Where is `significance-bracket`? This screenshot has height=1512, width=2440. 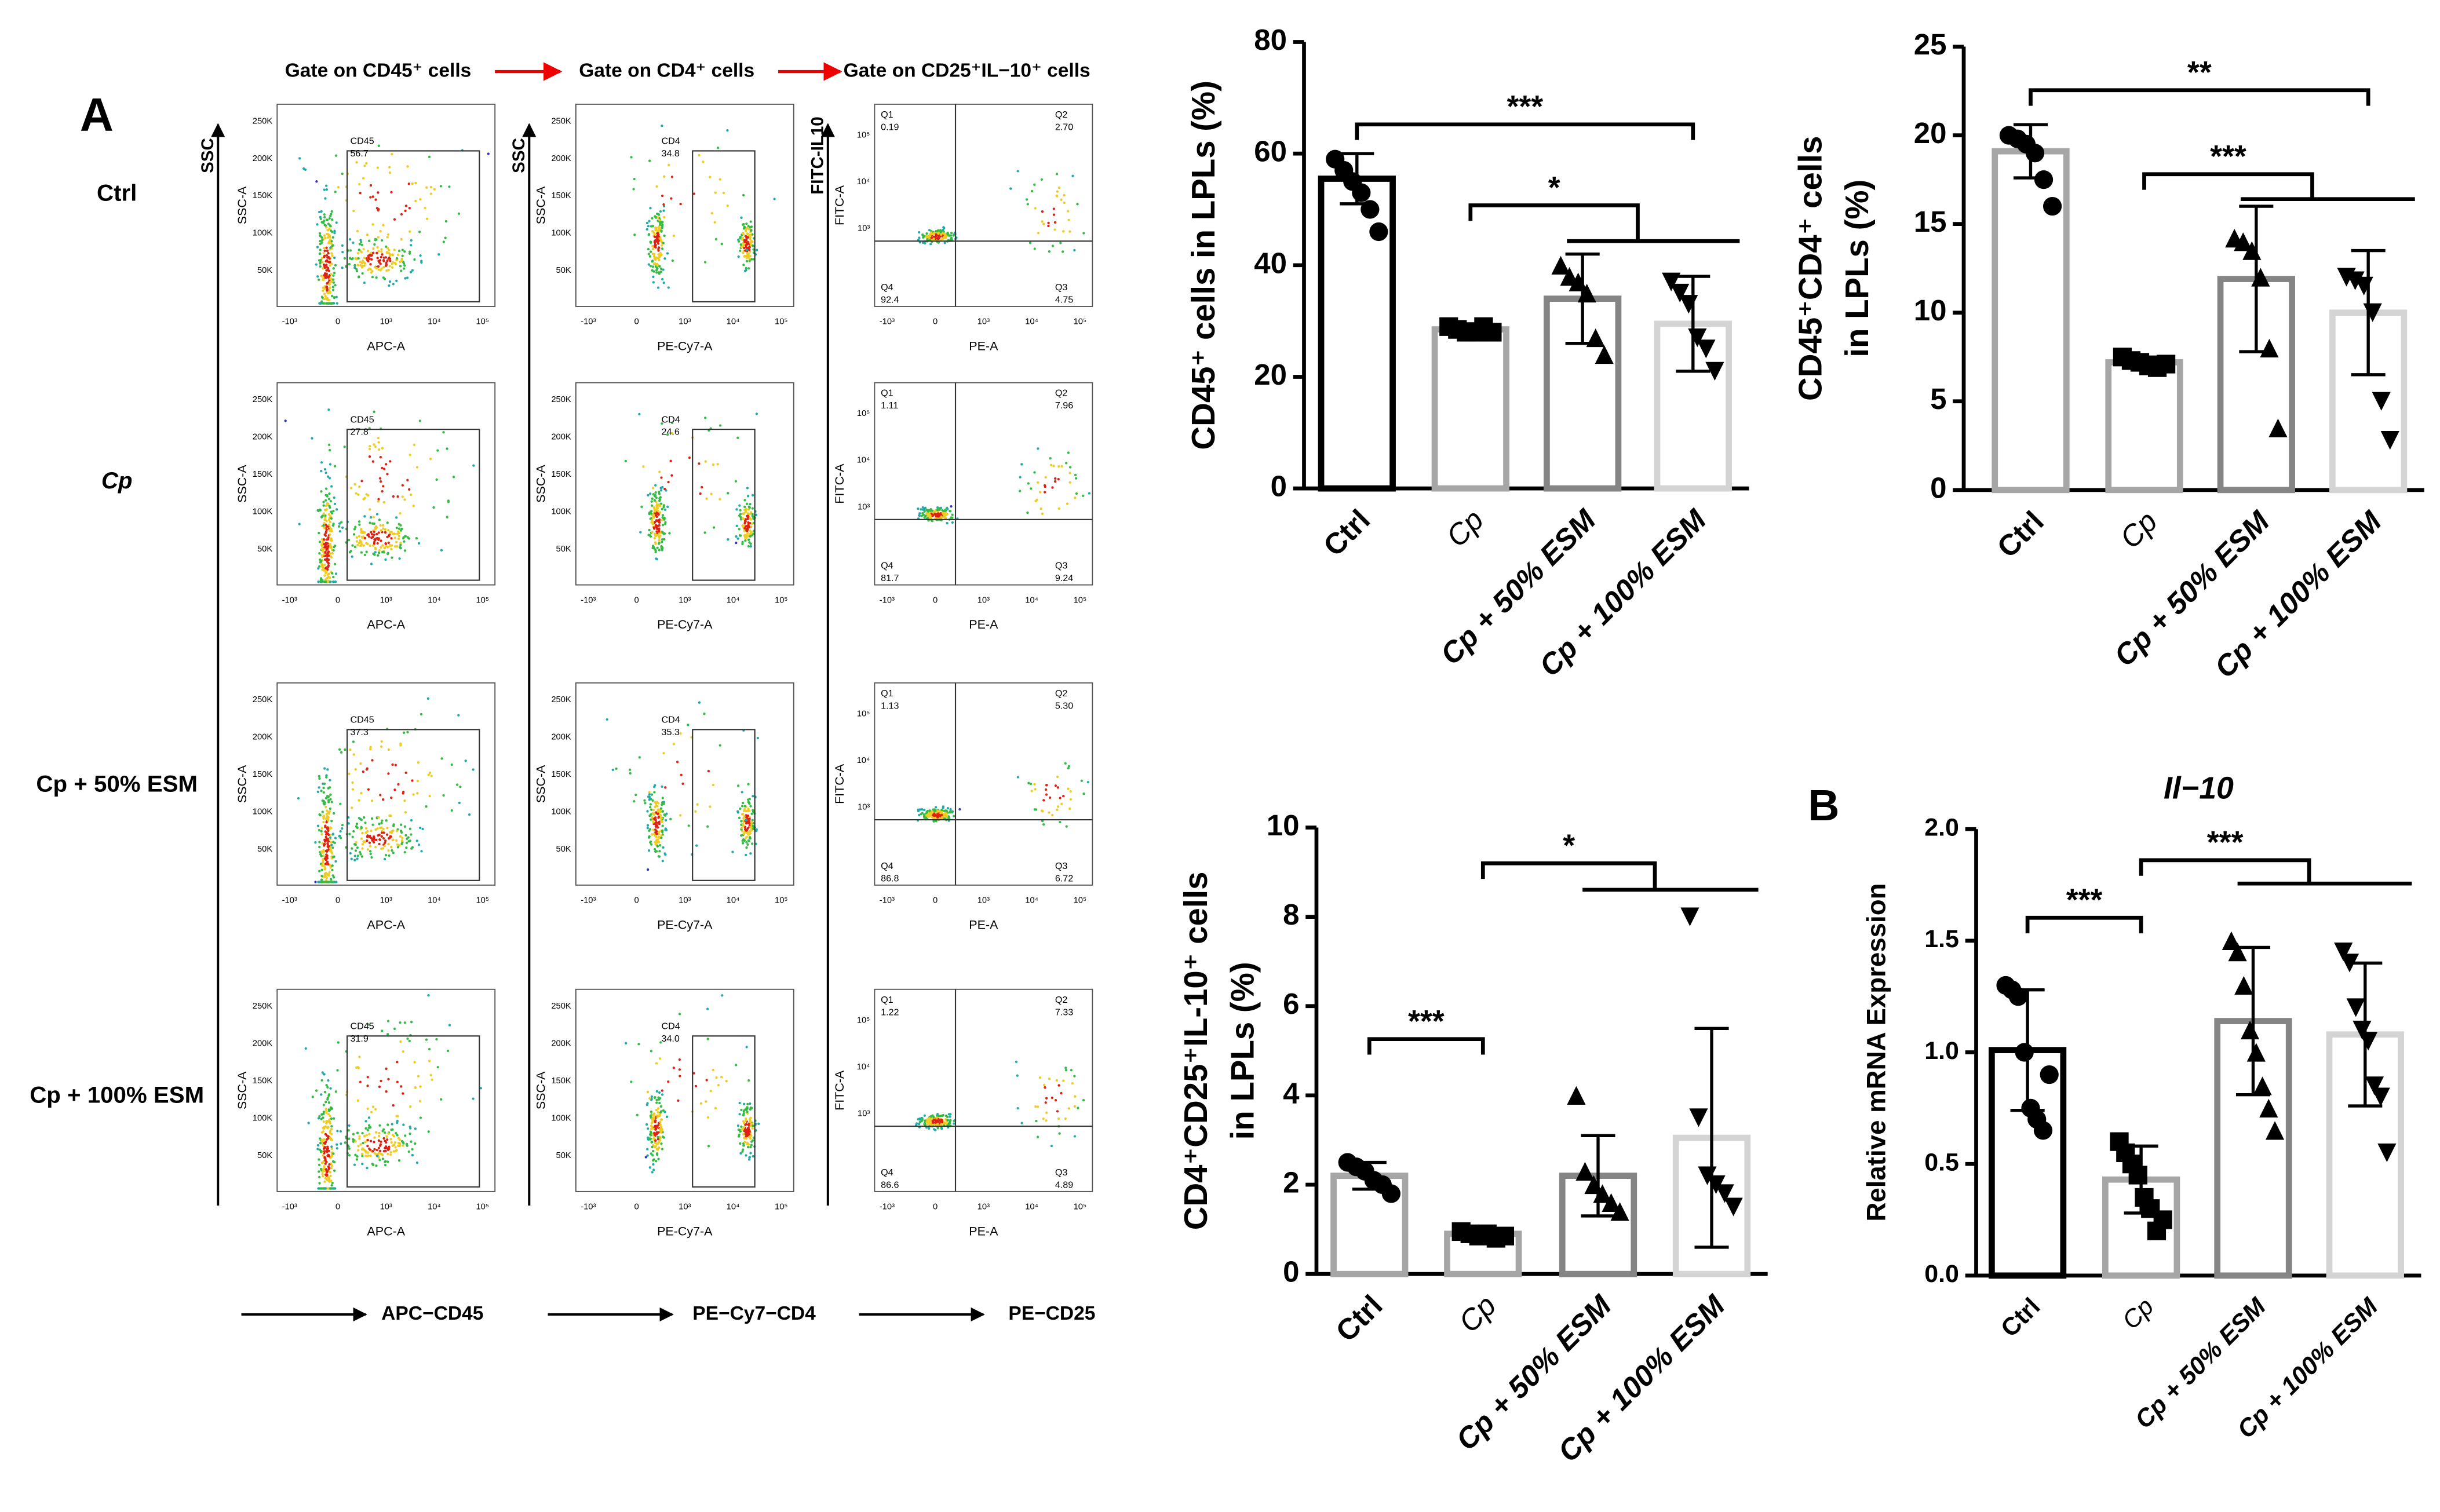
significance-bracket is located at coordinates (2199, 97).